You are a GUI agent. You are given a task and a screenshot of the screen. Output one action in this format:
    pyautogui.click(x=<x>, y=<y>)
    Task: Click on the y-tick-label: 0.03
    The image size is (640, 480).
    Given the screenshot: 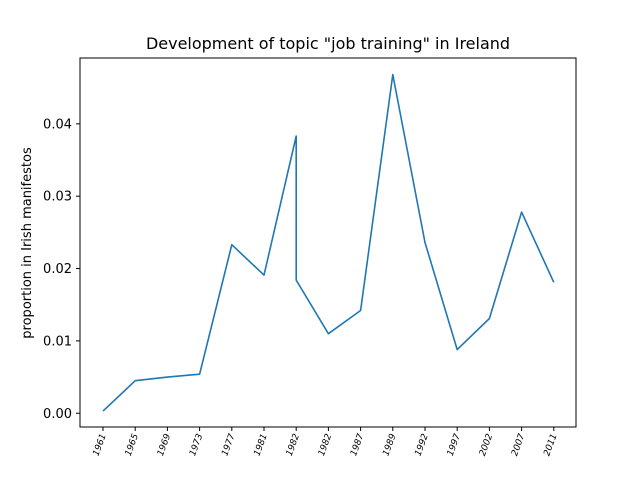 What is the action you would take?
    pyautogui.click(x=57, y=197)
    